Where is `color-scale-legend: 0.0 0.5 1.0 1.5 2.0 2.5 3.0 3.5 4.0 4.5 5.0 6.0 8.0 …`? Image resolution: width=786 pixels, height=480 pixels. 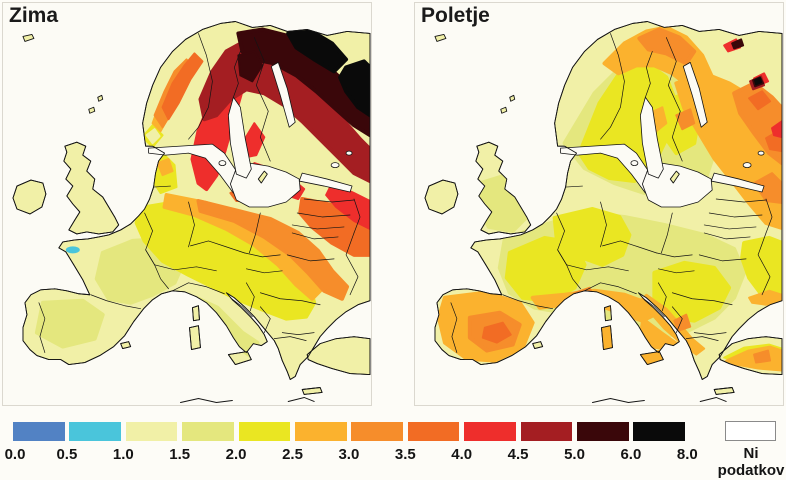
color-scale-legend: 0.0 0.5 1.0 1.5 2.0 2.5 3.0 3.5 4.0 4.5 5.0 6.0 8.0 … is located at coordinates (393, 450).